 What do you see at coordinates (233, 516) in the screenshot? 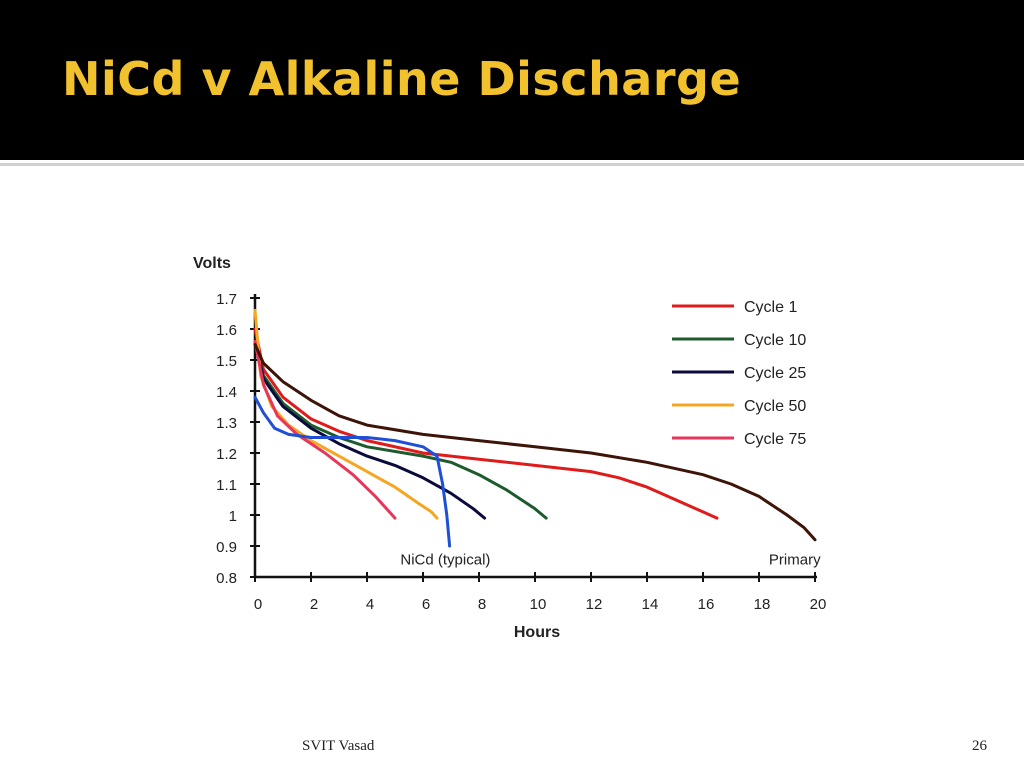
I see `y-tick-label-7: 1` at bounding box center [233, 516].